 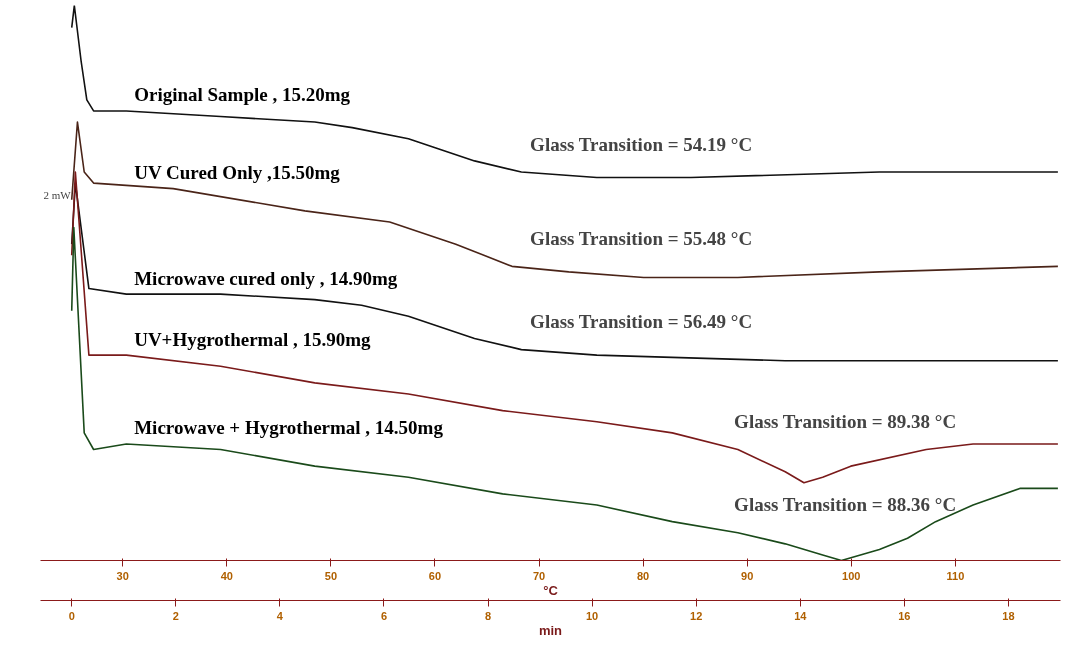 What do you see at coordinates (592, 615) in the screenshot?
I see `x-tick-label: 10` at bounding box center [592, 615].